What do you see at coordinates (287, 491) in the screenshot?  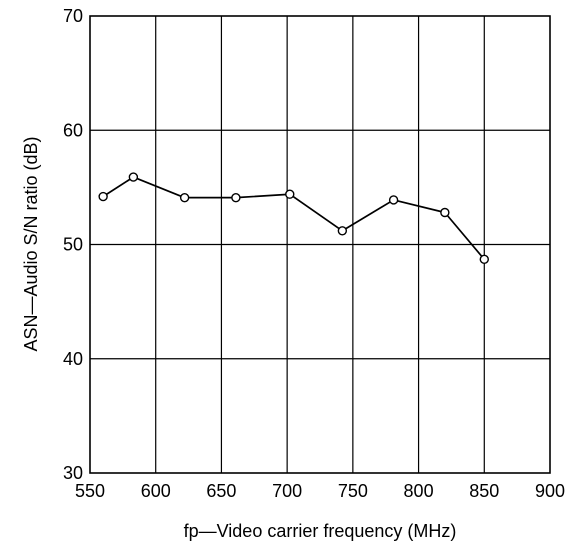 I see `x-tick-label: 700` at bounding box center [287, 491].